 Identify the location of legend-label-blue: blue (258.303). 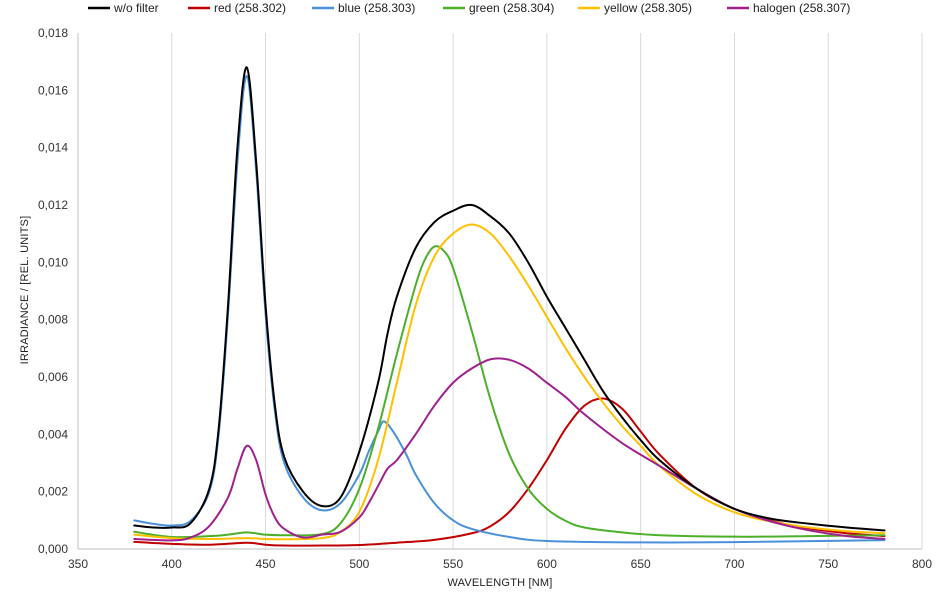
(376, 8).